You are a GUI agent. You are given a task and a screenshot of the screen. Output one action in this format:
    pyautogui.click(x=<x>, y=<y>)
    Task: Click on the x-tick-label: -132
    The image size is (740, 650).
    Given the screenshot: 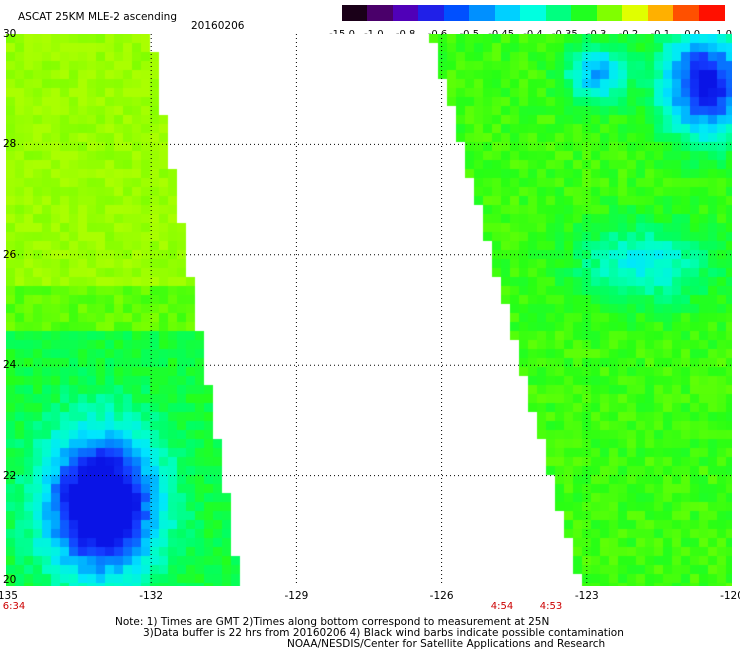 What is the action you would take?
    pyautogui.click(x=151, y=596)
    